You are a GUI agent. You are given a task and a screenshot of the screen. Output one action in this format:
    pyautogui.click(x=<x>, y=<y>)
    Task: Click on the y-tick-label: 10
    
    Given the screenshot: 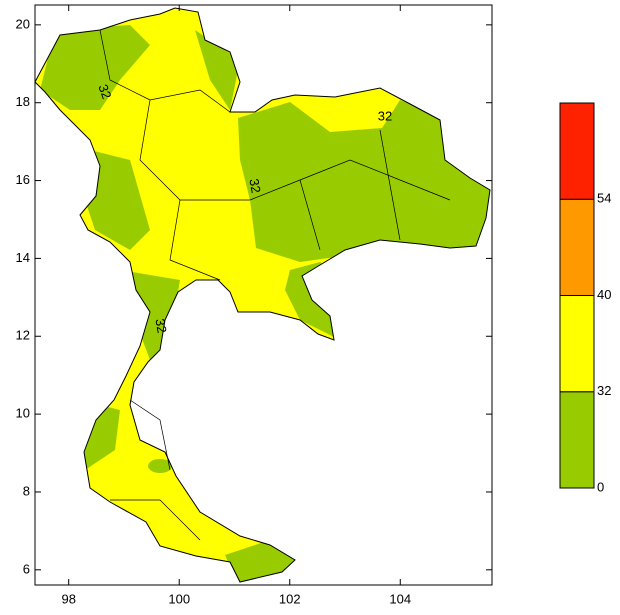 What is the action you would take?
    pyautogui.click(x=23, y=413)
    